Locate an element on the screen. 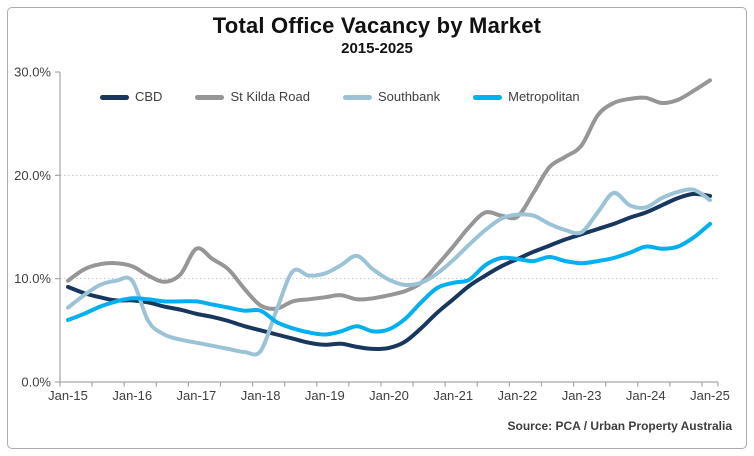 Image resolution: width=754 pixels, height=456 pixels. legend-swatch-cbd is located at coordinates (114, 97).